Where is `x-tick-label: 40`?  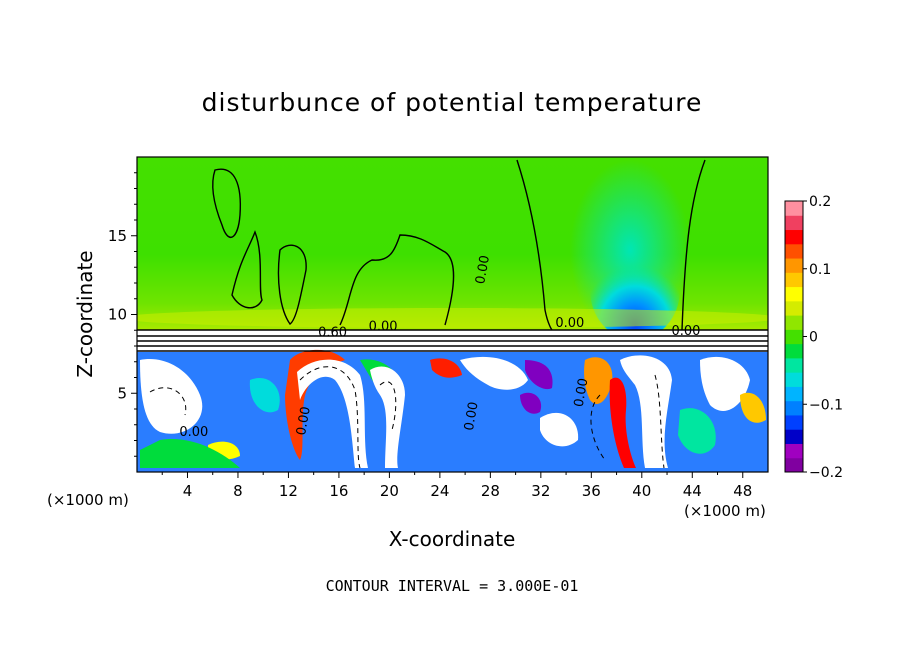
x-tick-label: 40 is located at coordinates (641, 491).